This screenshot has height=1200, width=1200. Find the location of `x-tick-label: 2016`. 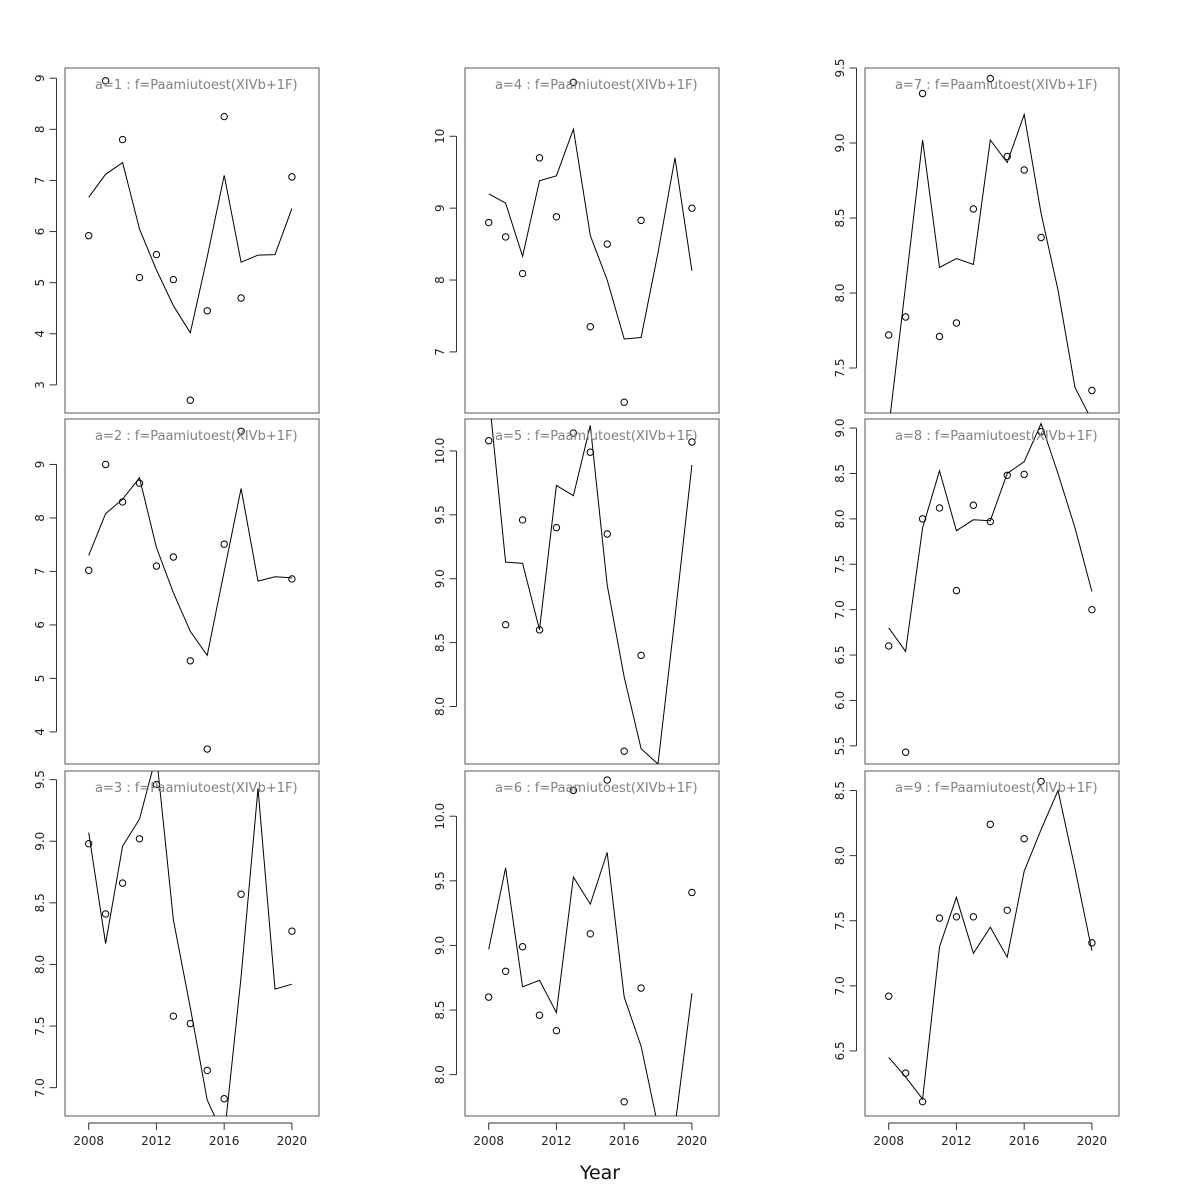

x-tick-label: 2016 is located at coordinates (624, 1141).